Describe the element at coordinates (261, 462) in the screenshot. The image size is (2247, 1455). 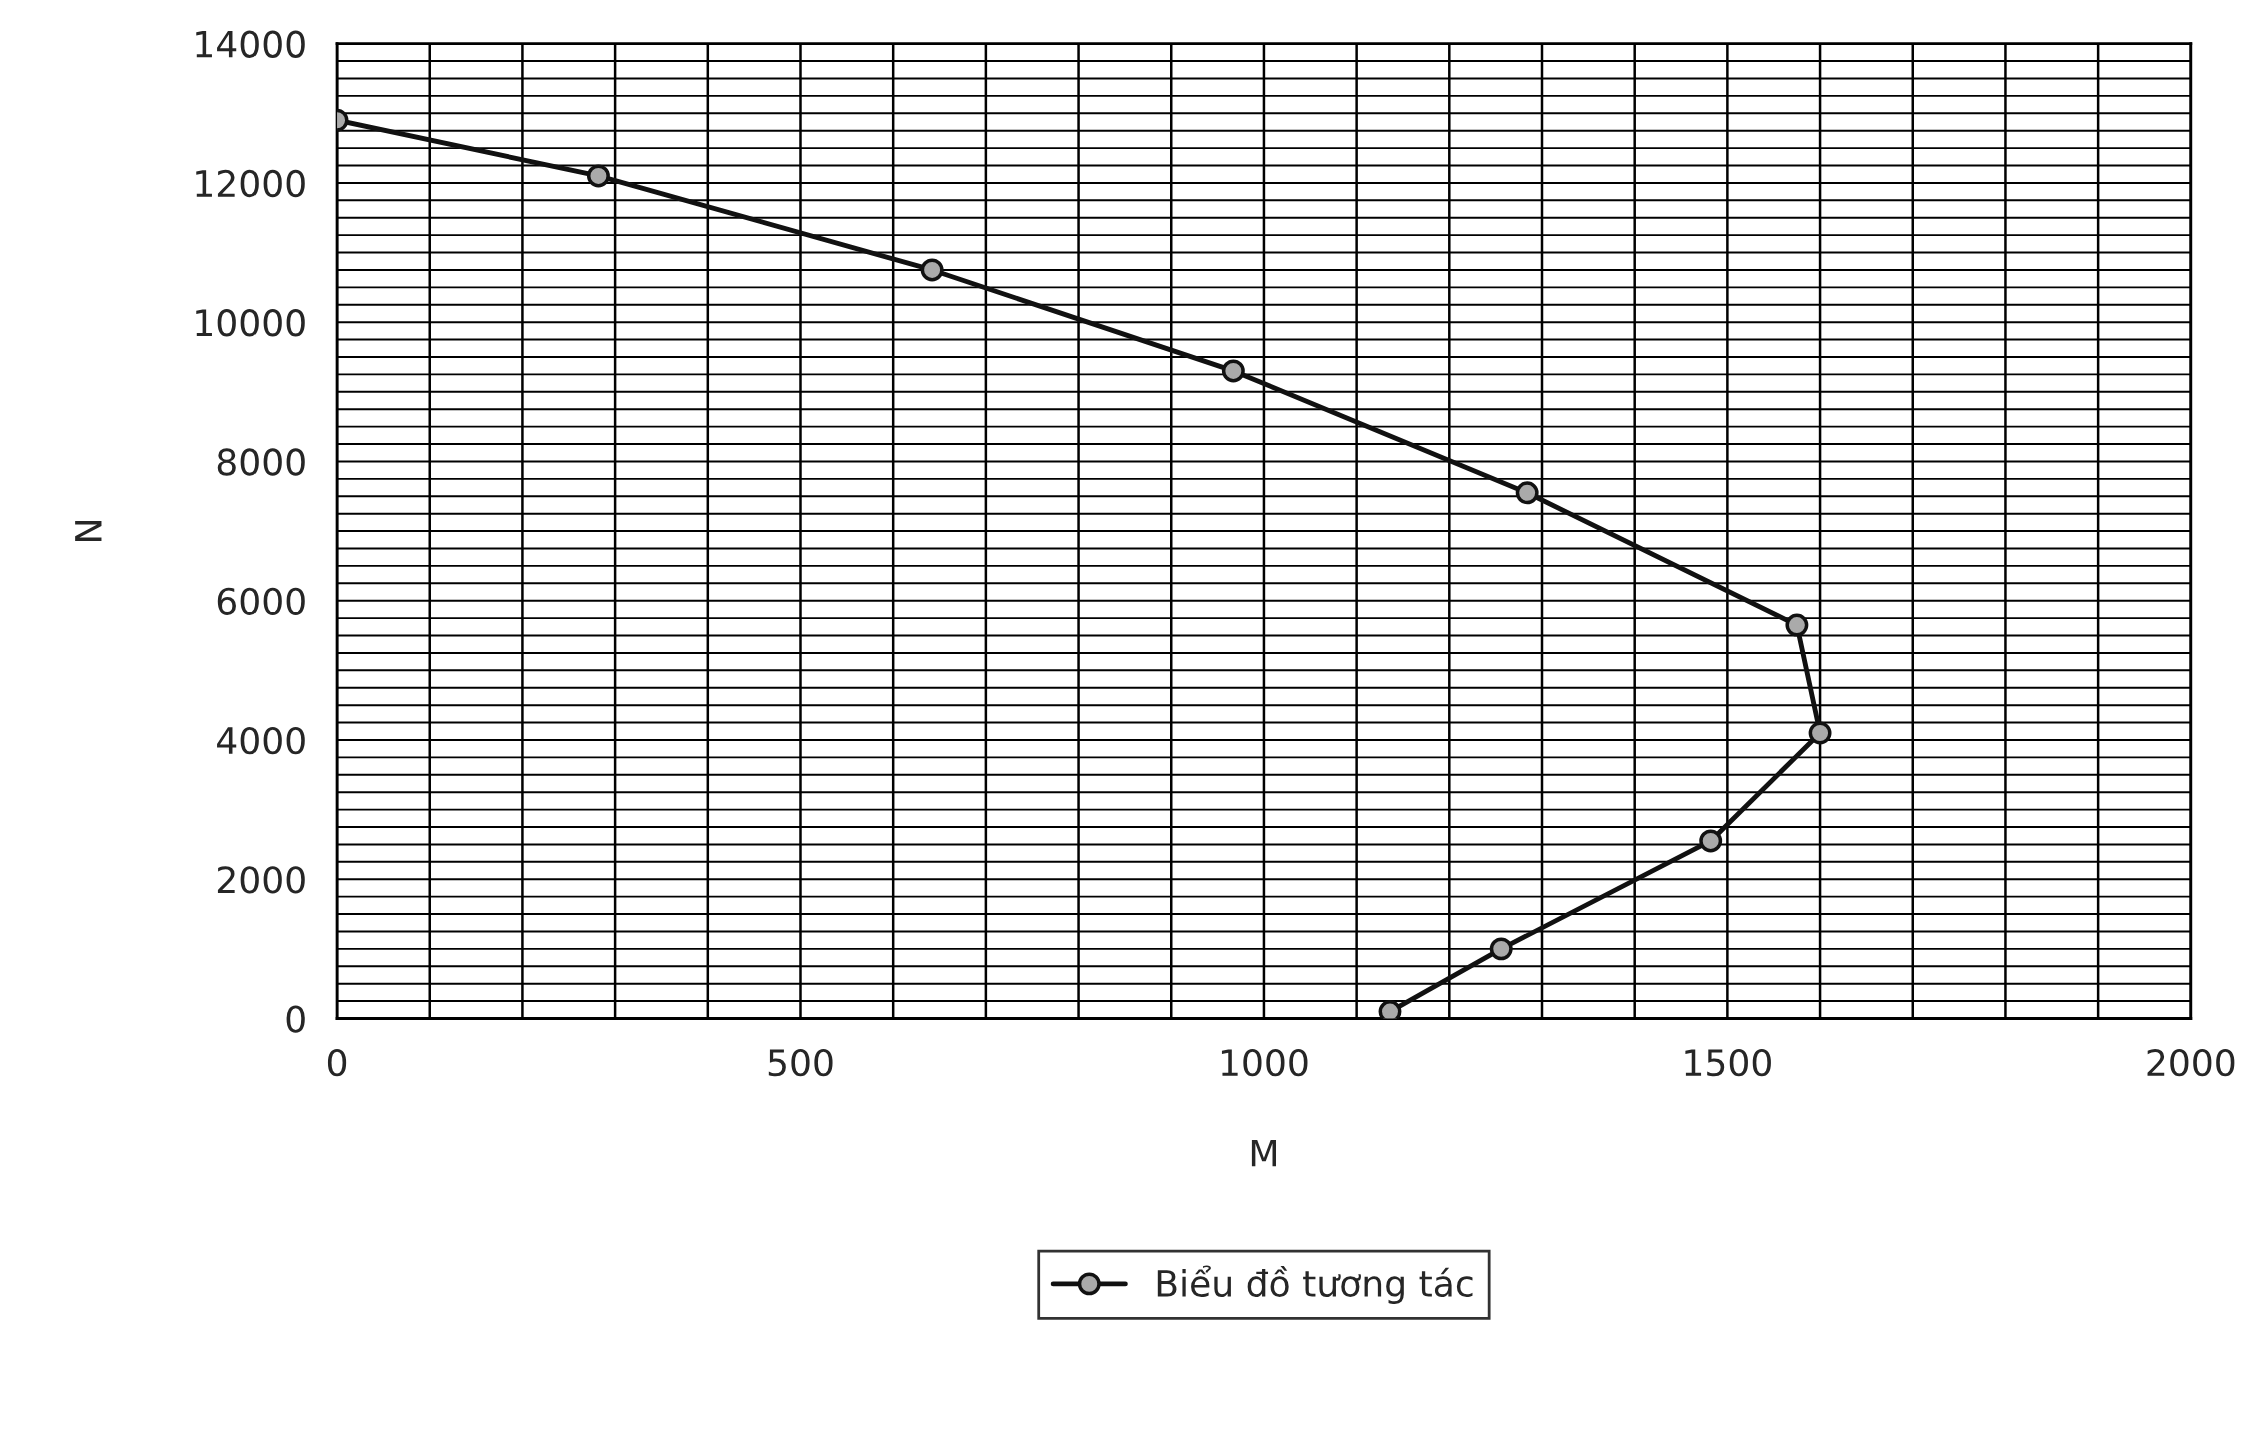
I see `y-tick-label: 8000` at that location.